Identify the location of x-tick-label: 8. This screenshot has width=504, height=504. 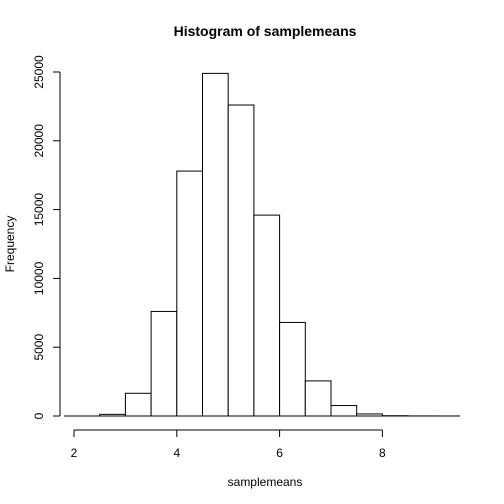
(382, 453).